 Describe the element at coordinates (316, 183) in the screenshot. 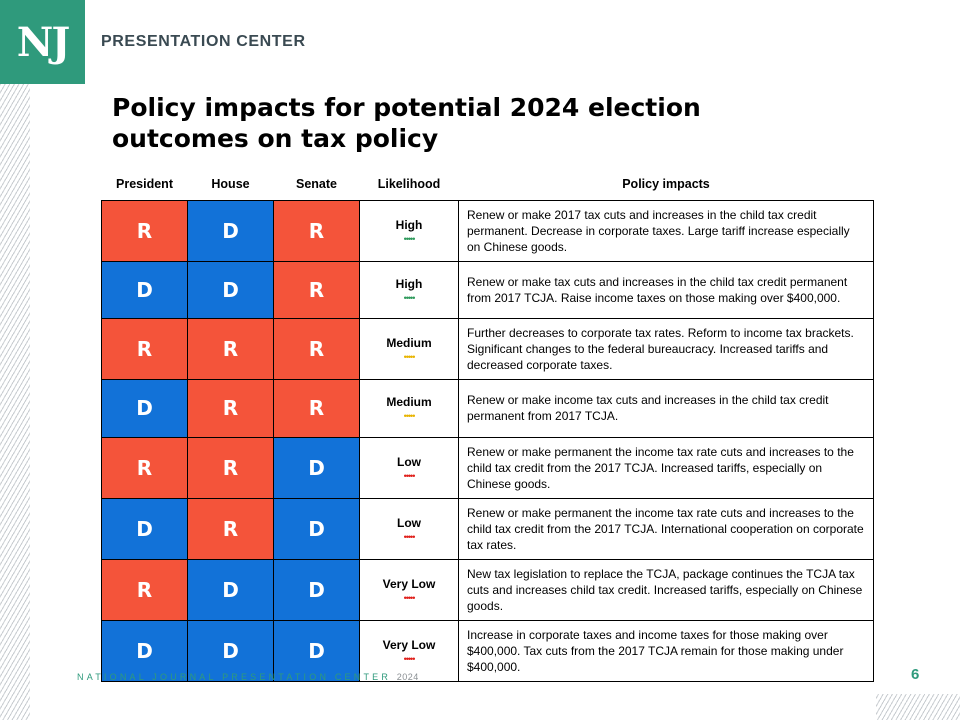

I see `header-senate: Senate` at that location.